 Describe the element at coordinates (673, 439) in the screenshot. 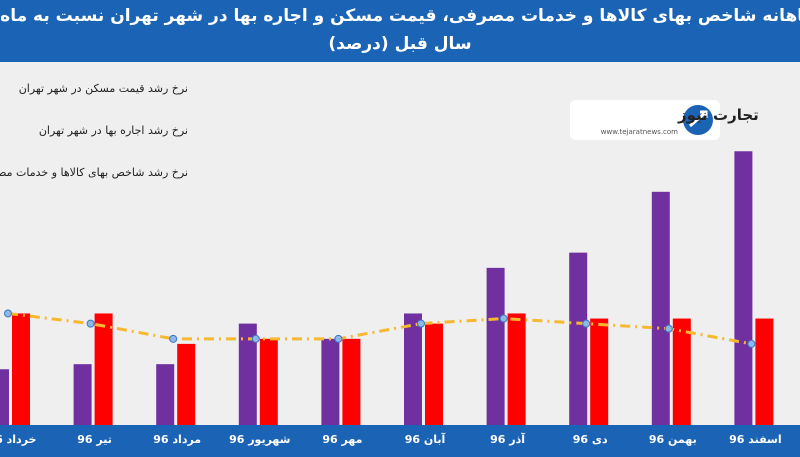

I see `x-tick-label: بهمن 96` at that location.